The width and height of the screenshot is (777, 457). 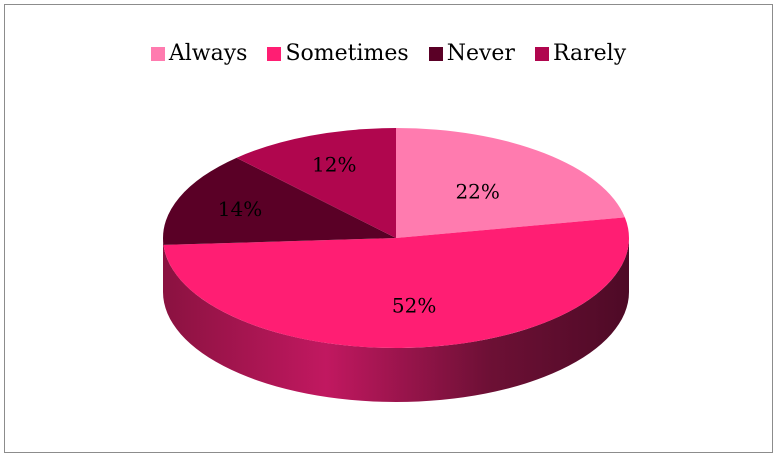 I want to click on legend-item-never: Never, so click(x=471, y=53).